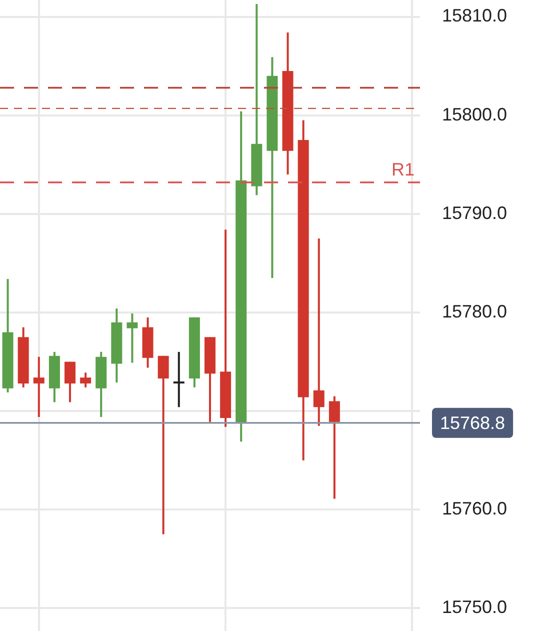 This screenshot has width=539, height=631. Describe the element at coordinates (475, 607) in the screenshot. I see `y-tick-label: 15750.0` at that location.